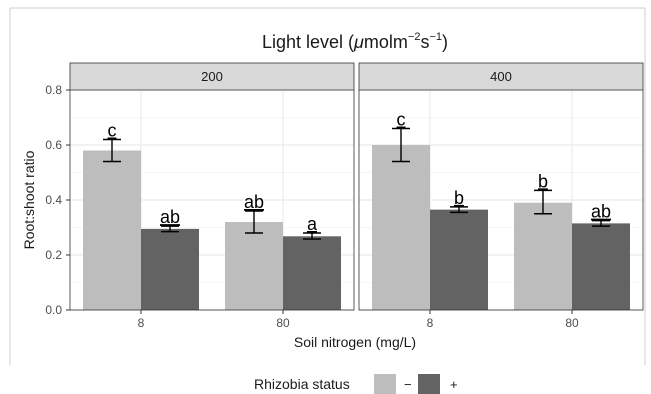 The image size is (651, 394). Describe the element at coordinates (424, 42) in the screenshot. I see `title-s: s` at that location.